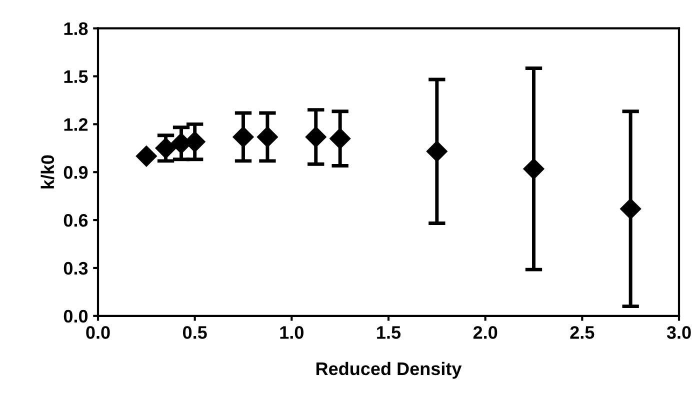 Image resolution: width=700 pixels, height=405 pixels. Describe the element at coordinates (389, 332) in the screenshot. I see `x-tick-label: 1.5` at that location.